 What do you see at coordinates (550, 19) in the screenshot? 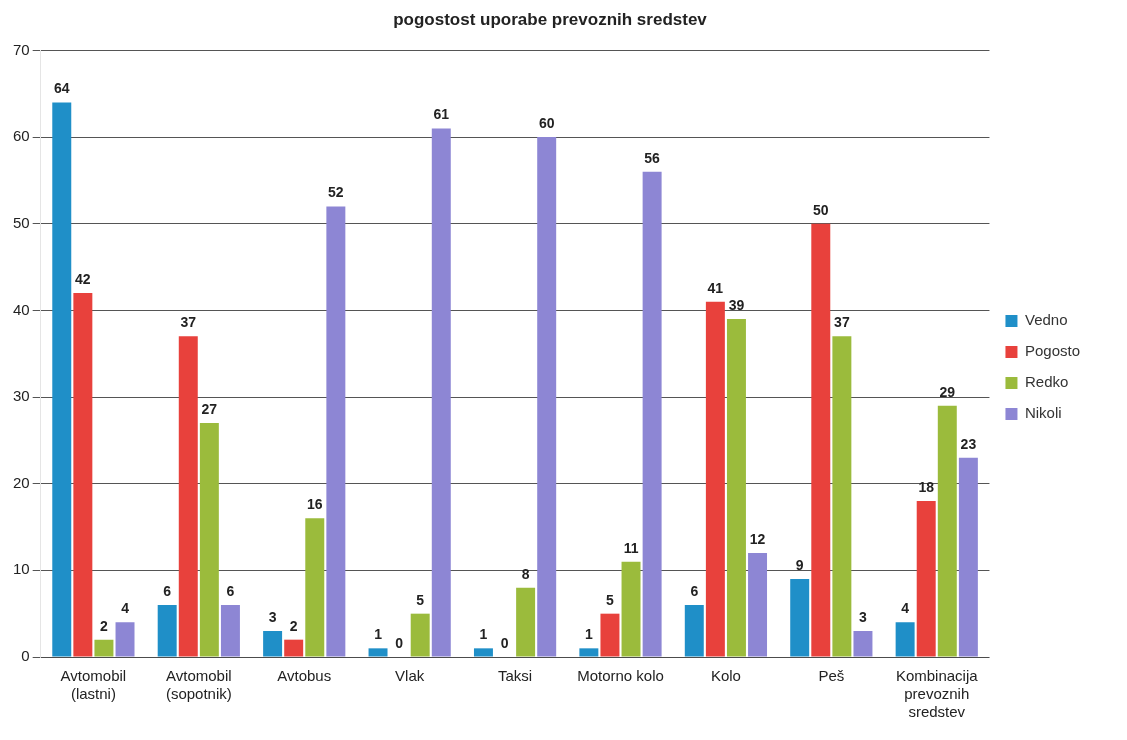
I see `chart-title: pogostost uporabe prevoznih sredstev` at bounding box center [550, 19].